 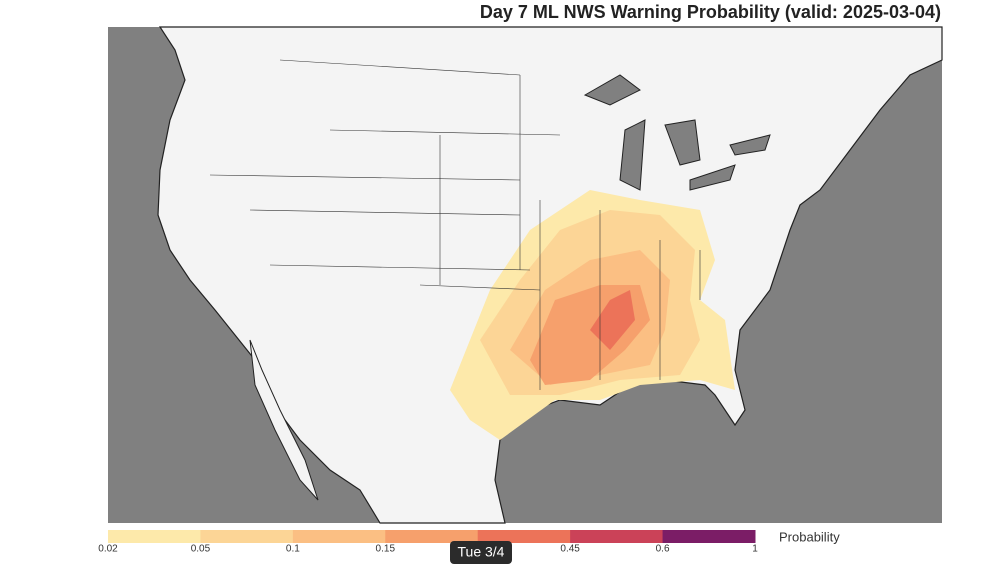 What do you see at coordinates (201, 549) in the screenshot?
I see `colorbar-tick-label: 0.05` at bounding box center [201, 549].